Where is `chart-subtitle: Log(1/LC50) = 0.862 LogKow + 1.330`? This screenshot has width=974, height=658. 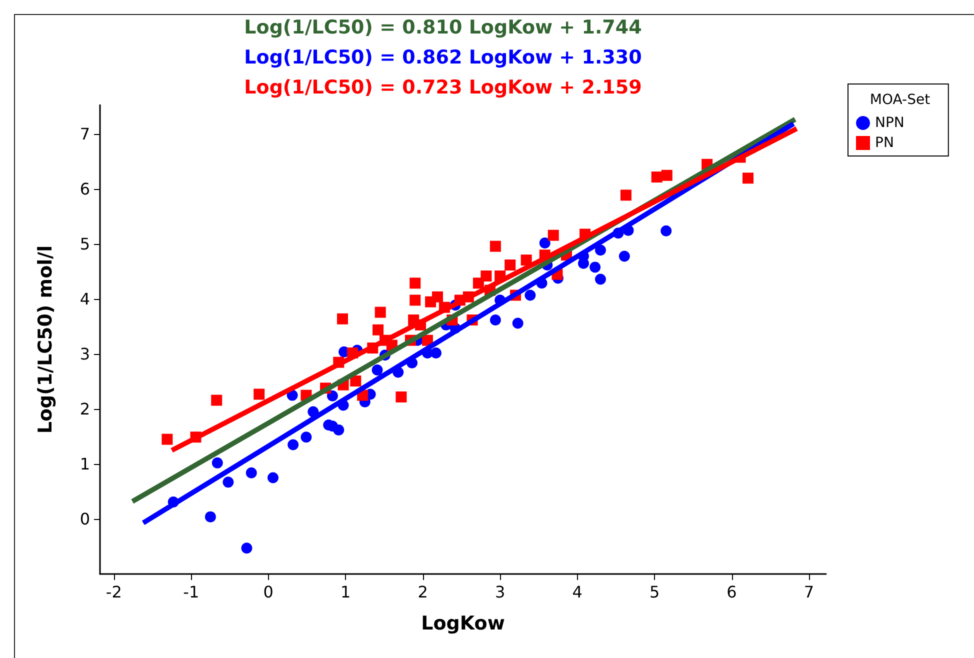 chart-subtitle: Log(1/LC50) = 0.862 LogKow + 1.330 is located at coordinates (443, 57).